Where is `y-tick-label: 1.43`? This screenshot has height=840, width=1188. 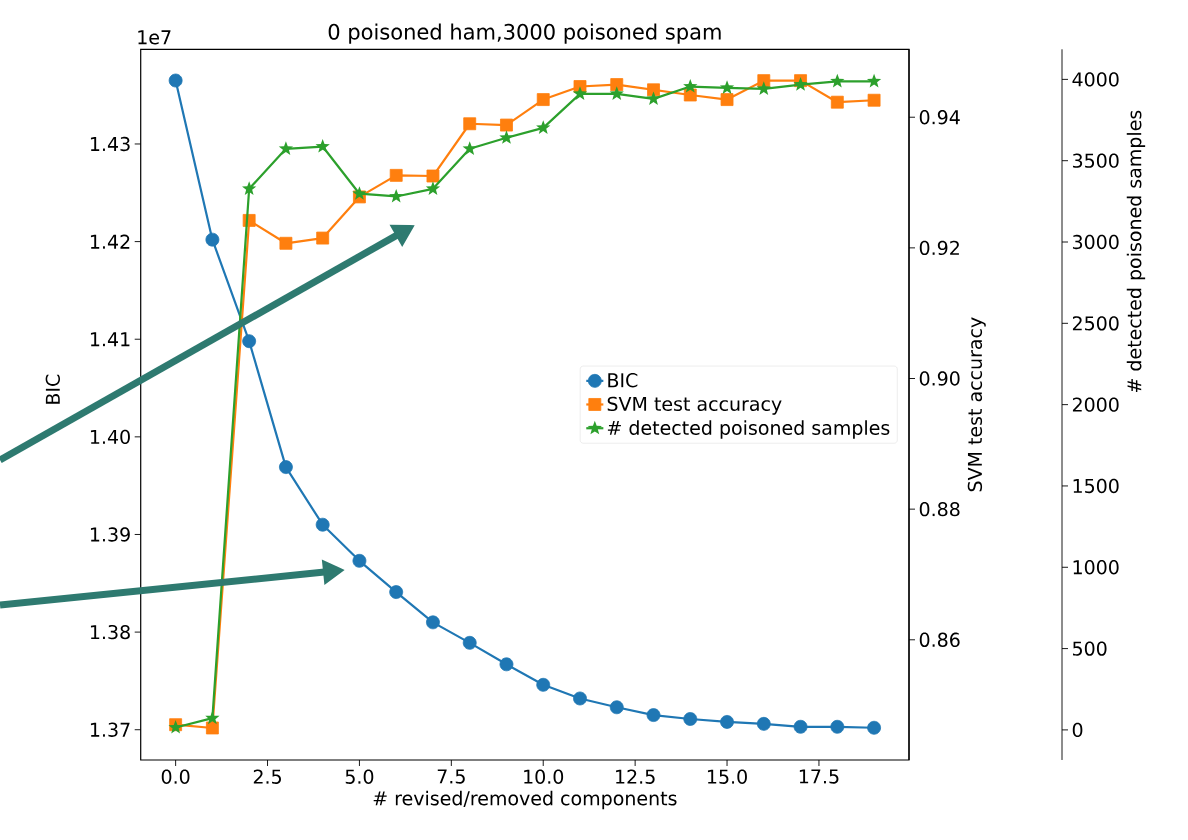
y-tick-label: 1.43 is located at coordinates (110, 144).